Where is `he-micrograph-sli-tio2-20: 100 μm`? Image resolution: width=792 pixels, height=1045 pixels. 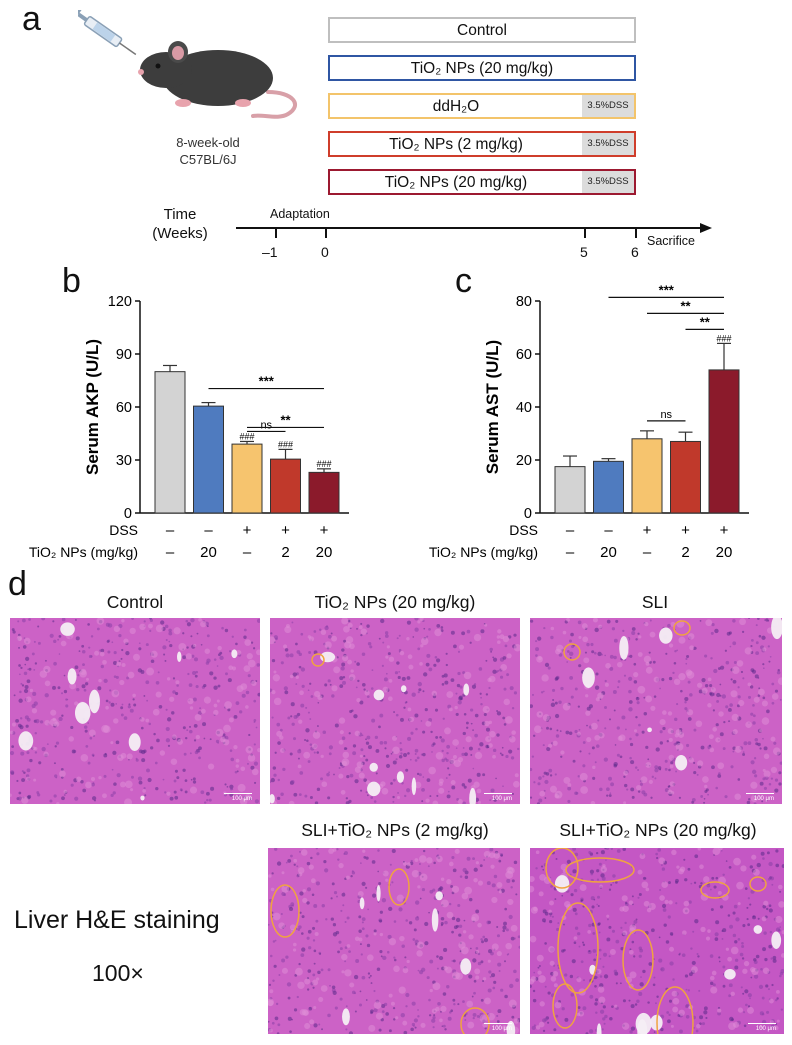
he-micrograph-sli-tio2-20: 100 μm is located at coordinates (657, 941).